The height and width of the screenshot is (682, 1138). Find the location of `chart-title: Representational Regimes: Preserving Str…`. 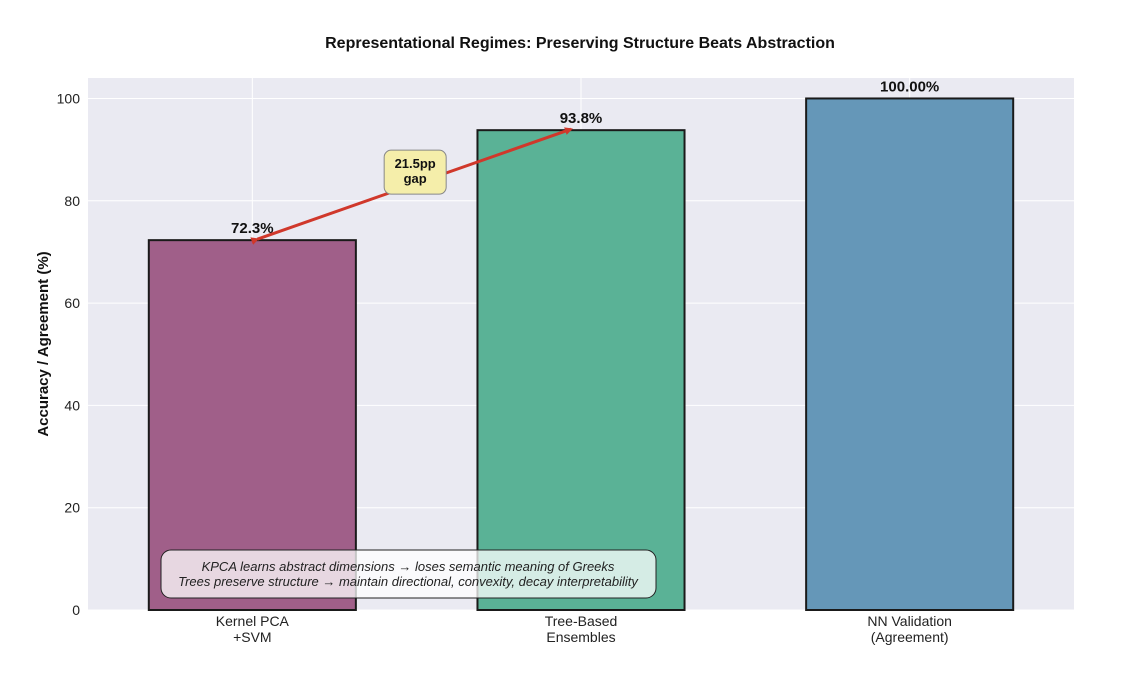

chart-title: Representational Regimes: Preserving Str… is located at coordinates (580, 43).